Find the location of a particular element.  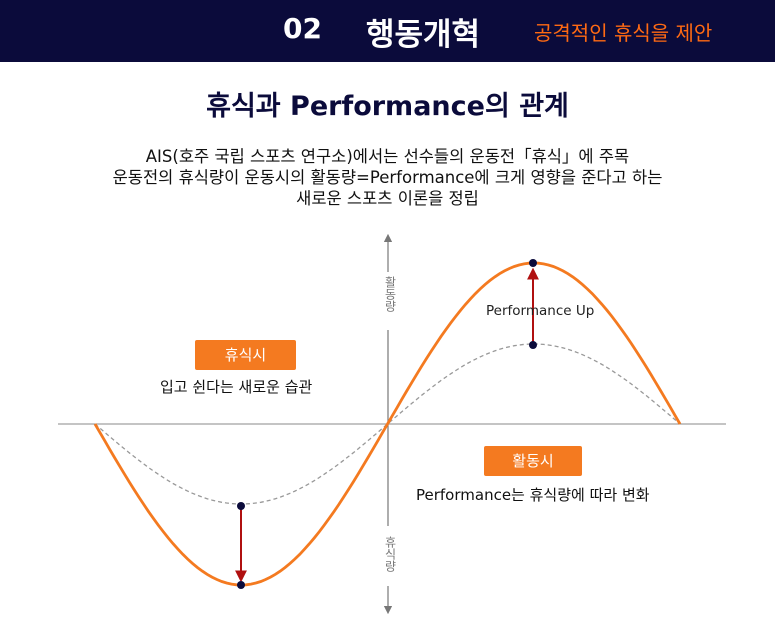

section-subtitle: 공격적인 휴식을 제안 is located at coordinates (623, 33).